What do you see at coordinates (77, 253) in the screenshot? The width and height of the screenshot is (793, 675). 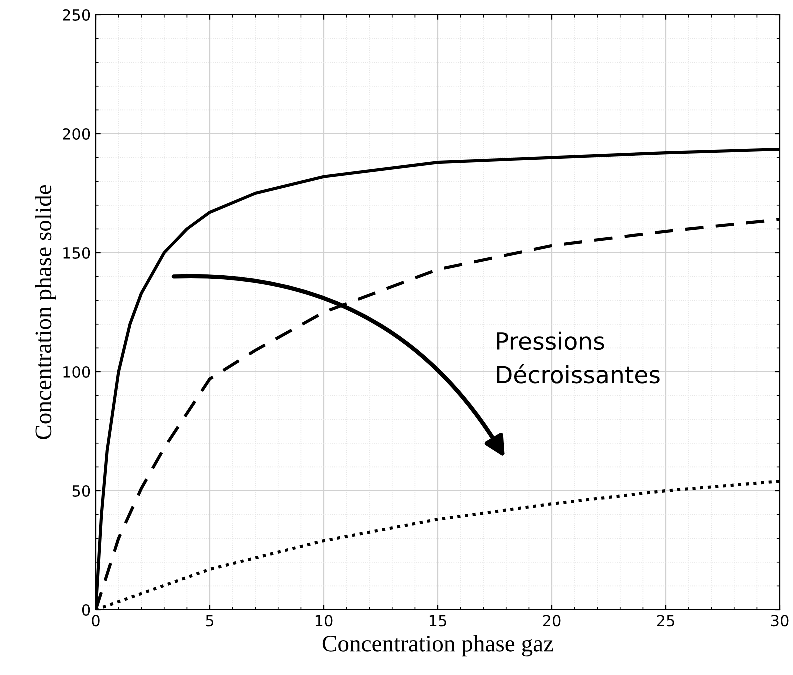 I see `y-tick-label: 150` at bounding box center [77, 253].